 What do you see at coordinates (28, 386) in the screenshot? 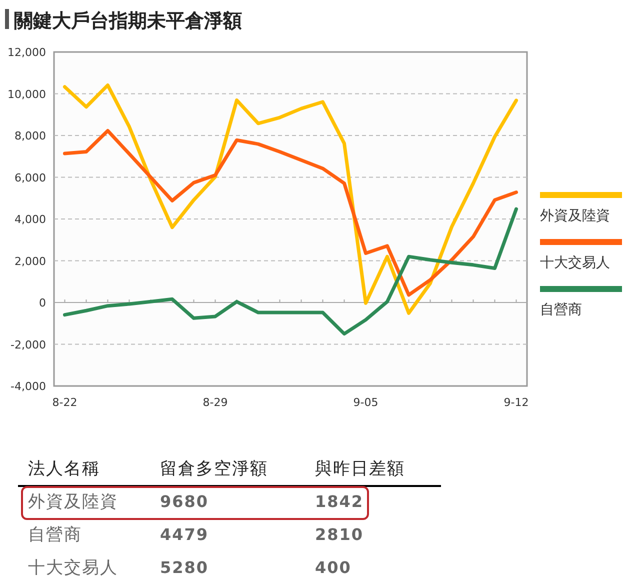
I see `y-tick-label: -4,000` at bounding box center [28, 386].